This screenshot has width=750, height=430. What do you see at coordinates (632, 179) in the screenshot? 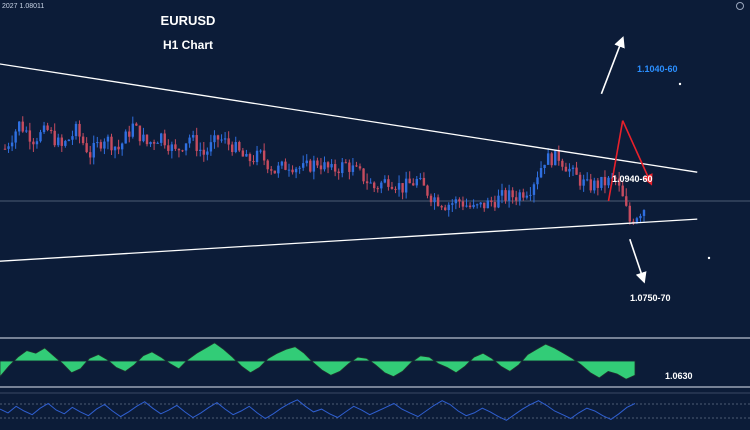
I see `resistance-label: 1.0940-60` at bounding box center [632, 179].